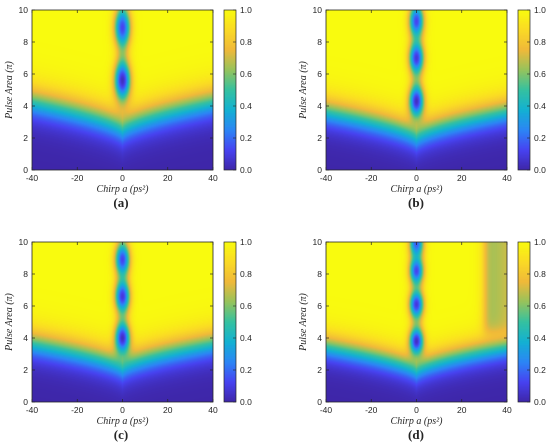  What do you see at coordinates (416, 202) in the screenshot?
I see `panel-label: (b)` at bounding box center [416, 202].